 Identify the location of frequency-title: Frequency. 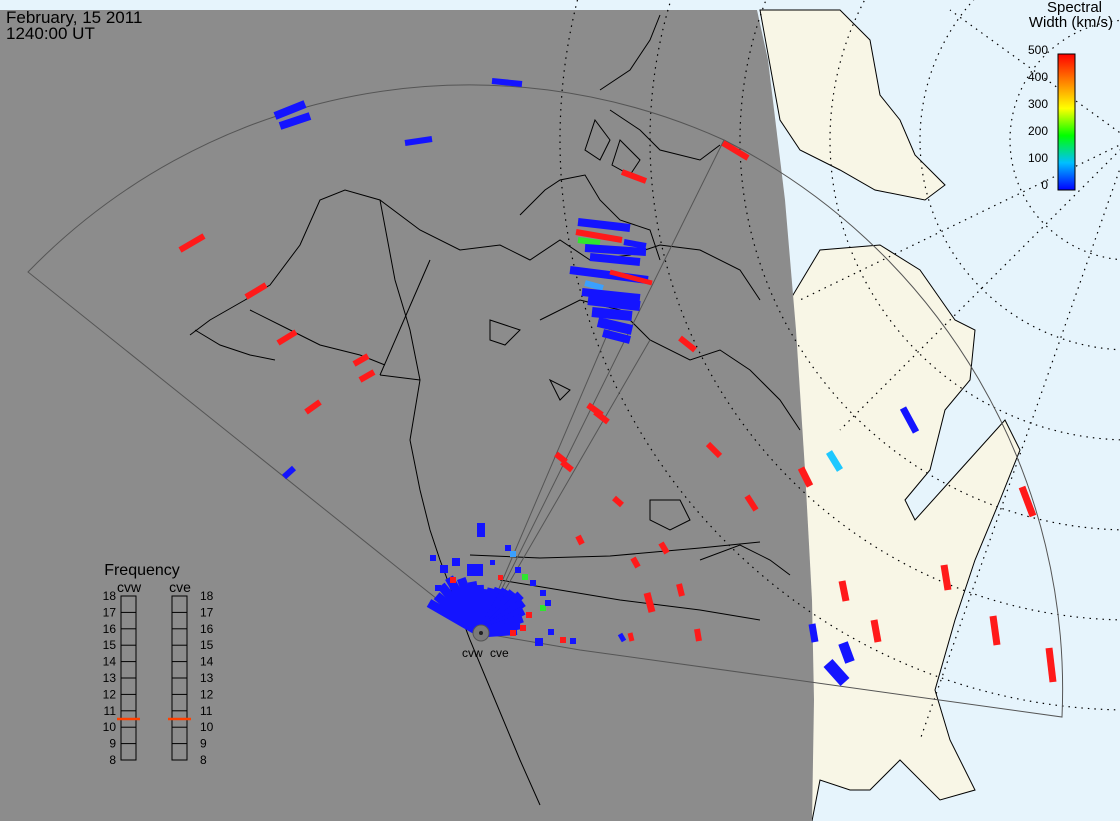
(142, 570).